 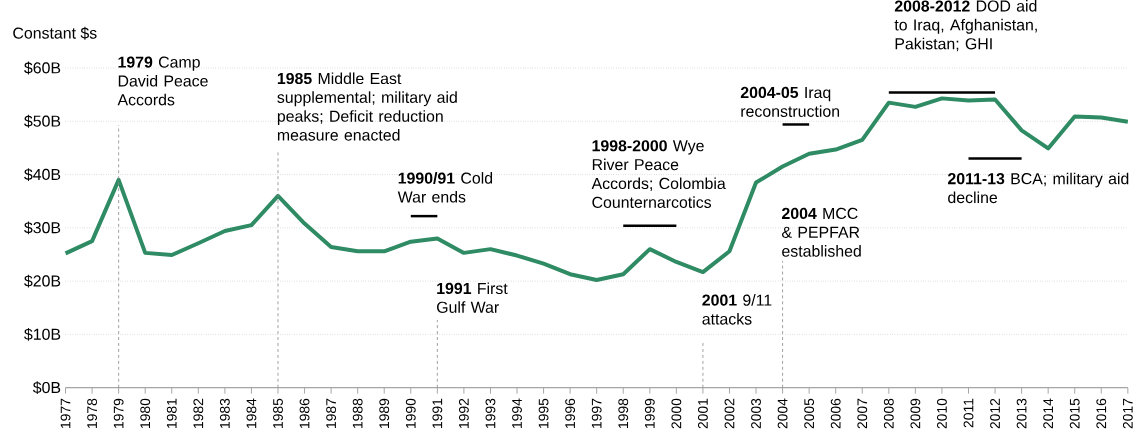 I want to click on x-tick-label: 2009, so click(x=915, y=413).